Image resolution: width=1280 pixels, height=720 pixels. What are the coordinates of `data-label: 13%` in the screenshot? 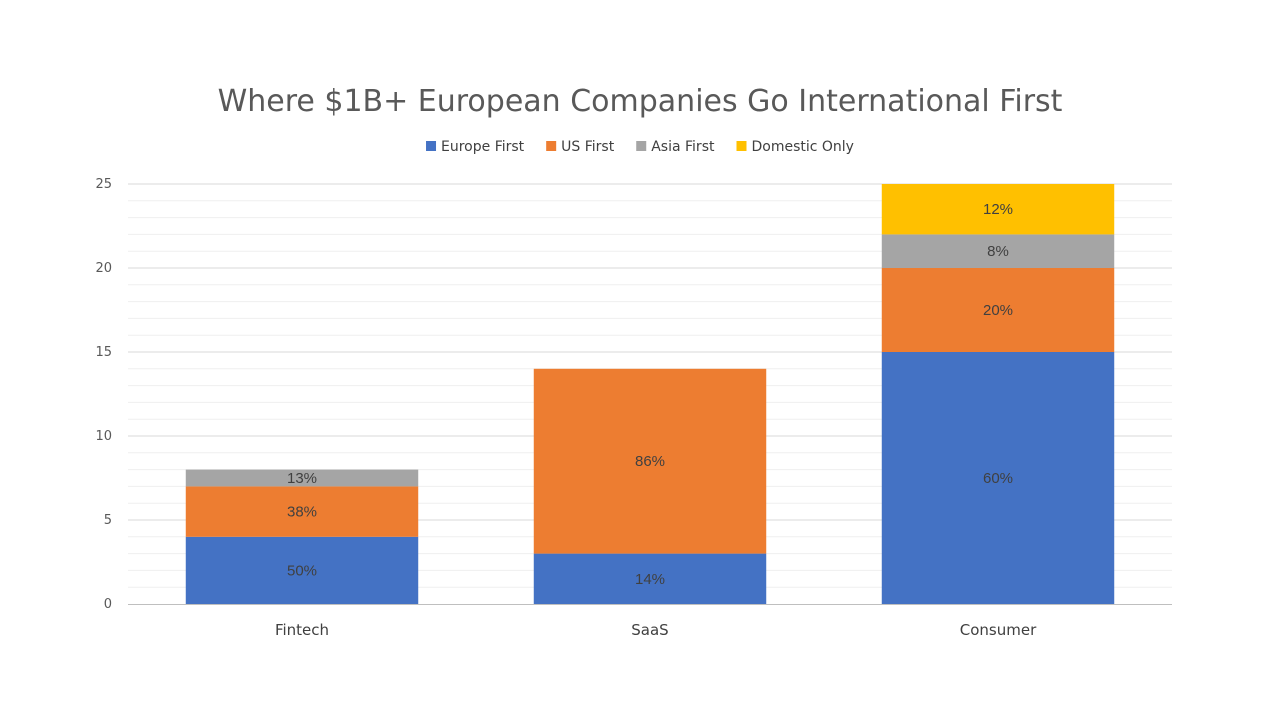 It's located at (302, 478).